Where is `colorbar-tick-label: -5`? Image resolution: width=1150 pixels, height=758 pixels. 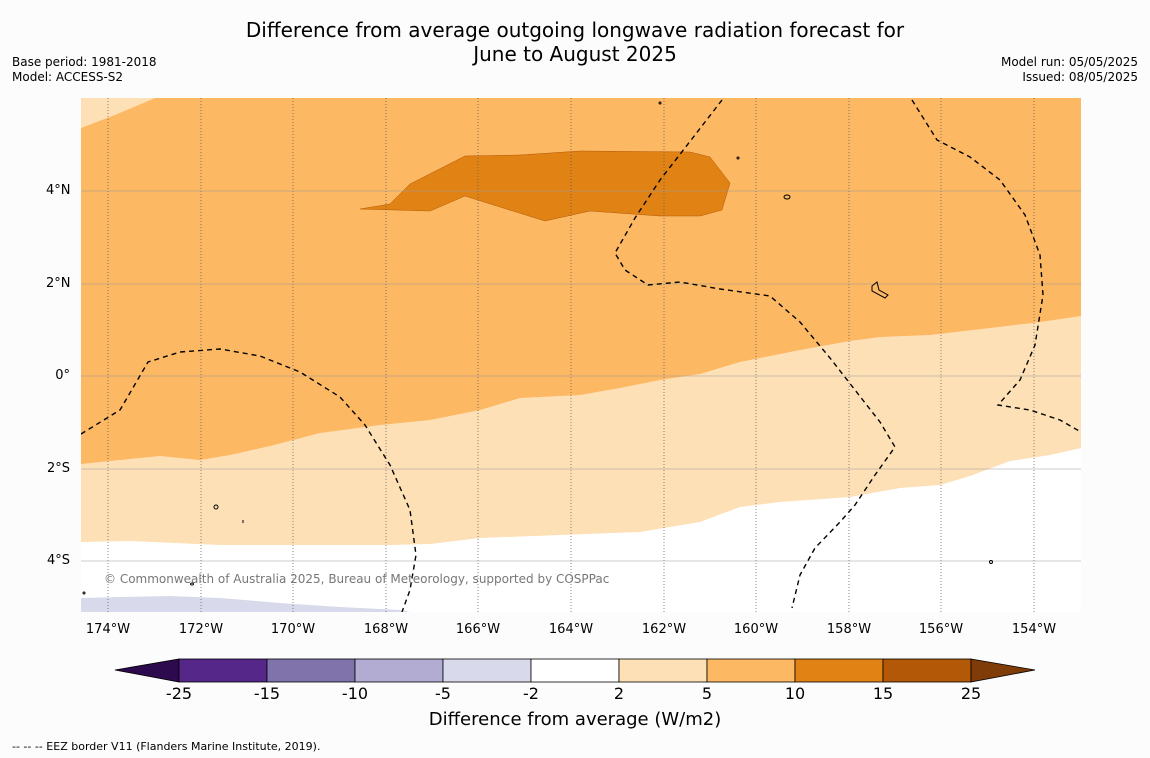
colorbar-tick-label: -5 is located at coordinates (443, 693).